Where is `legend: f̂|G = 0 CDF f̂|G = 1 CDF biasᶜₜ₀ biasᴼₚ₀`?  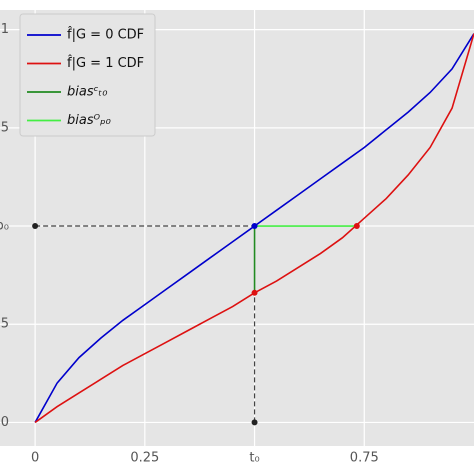 legend: f̂|G = 0 CDF f̂|G = 1 CDF biasᶜₜ₀ biasᴼₚ₀ is located at coordinates (87, 75).